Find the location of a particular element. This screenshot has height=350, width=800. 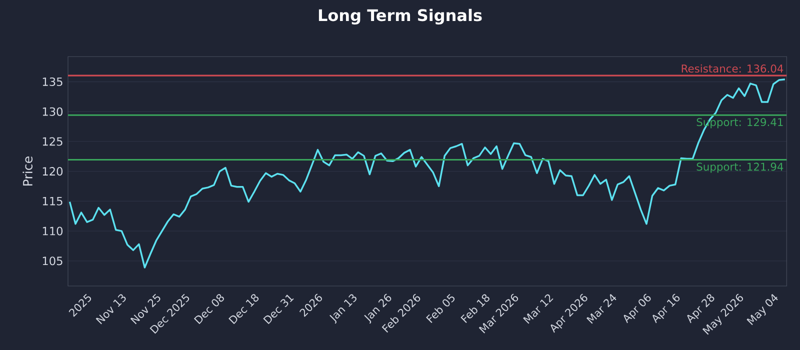

ref-line-label: Resistance: 136.04 is located at coordinates (733, 68).